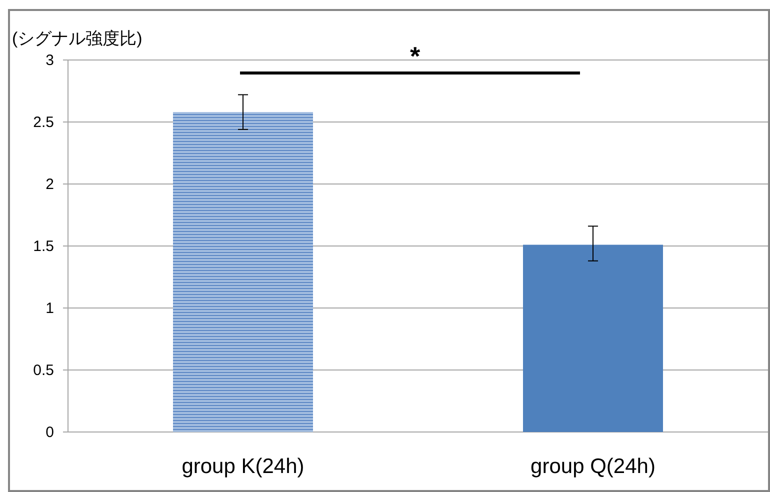 The image size is (770, 492). Describe the element at coordinates (50, 432) in the screenshot. I see `y-tick-label: 0` at that location.